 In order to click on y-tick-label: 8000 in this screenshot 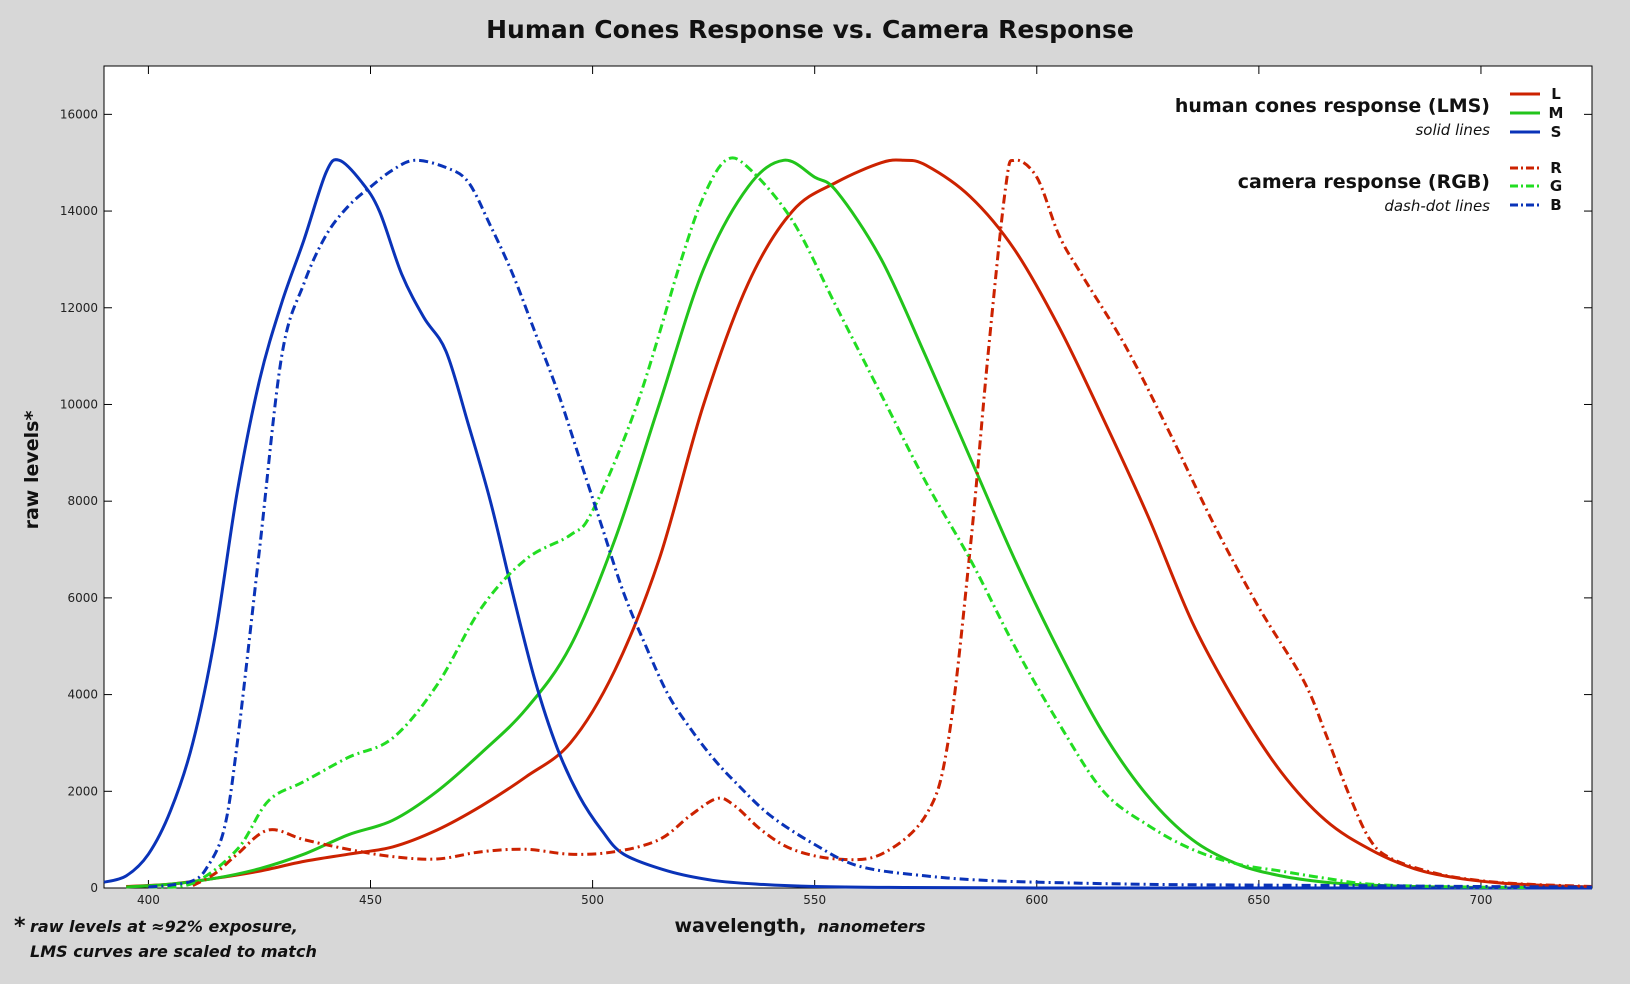, I will do `click(82, 501)`.